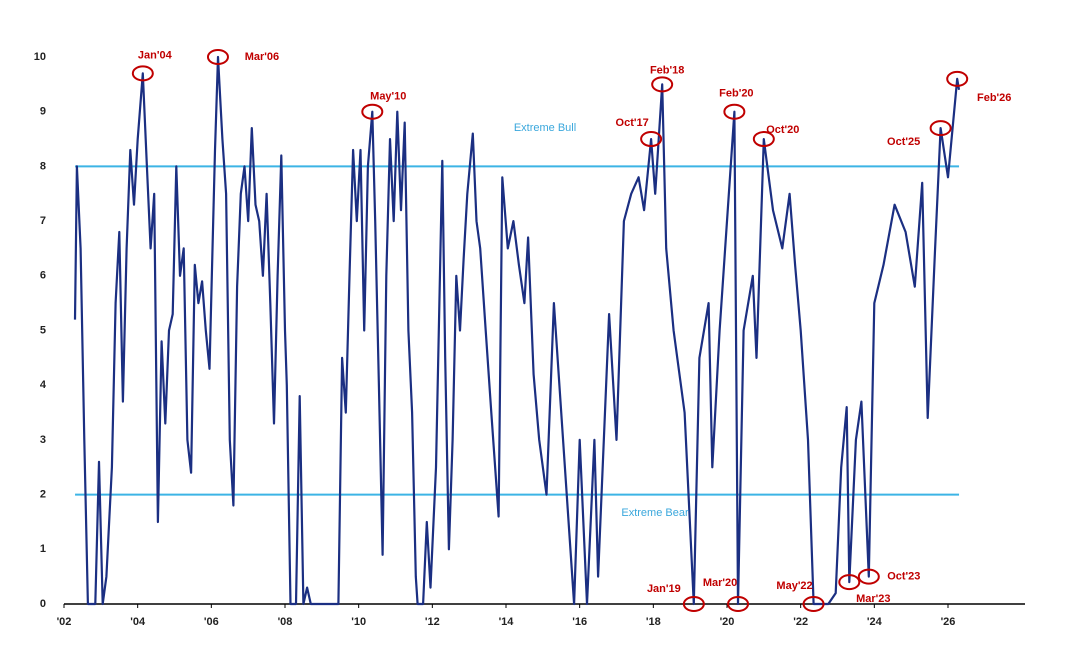 Image resolution: width=1070 pixels, height=656 pixels. I want to click on x-tick-label: '04, so click(138, 622).